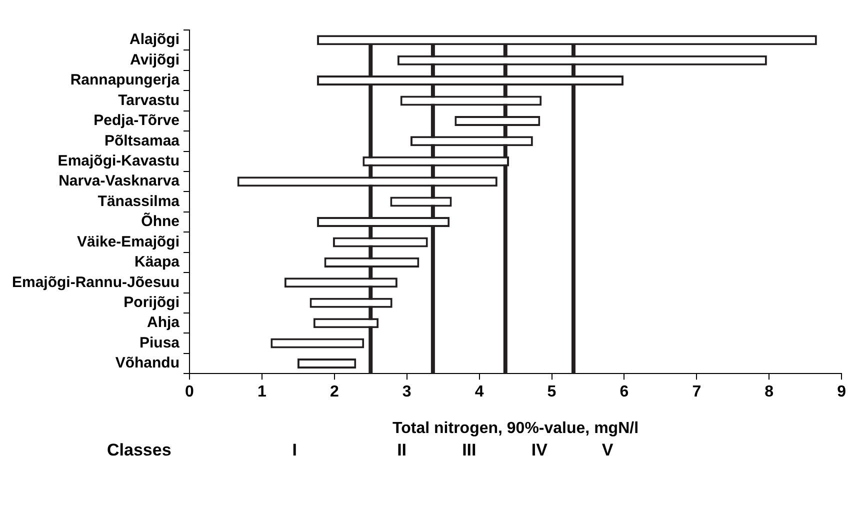 Image resolution: width=849 pixels, height=508 pixels. Describe the element at coordinates (769, 392) in the screenshot. I see `x-tick-label: 8` at that location.